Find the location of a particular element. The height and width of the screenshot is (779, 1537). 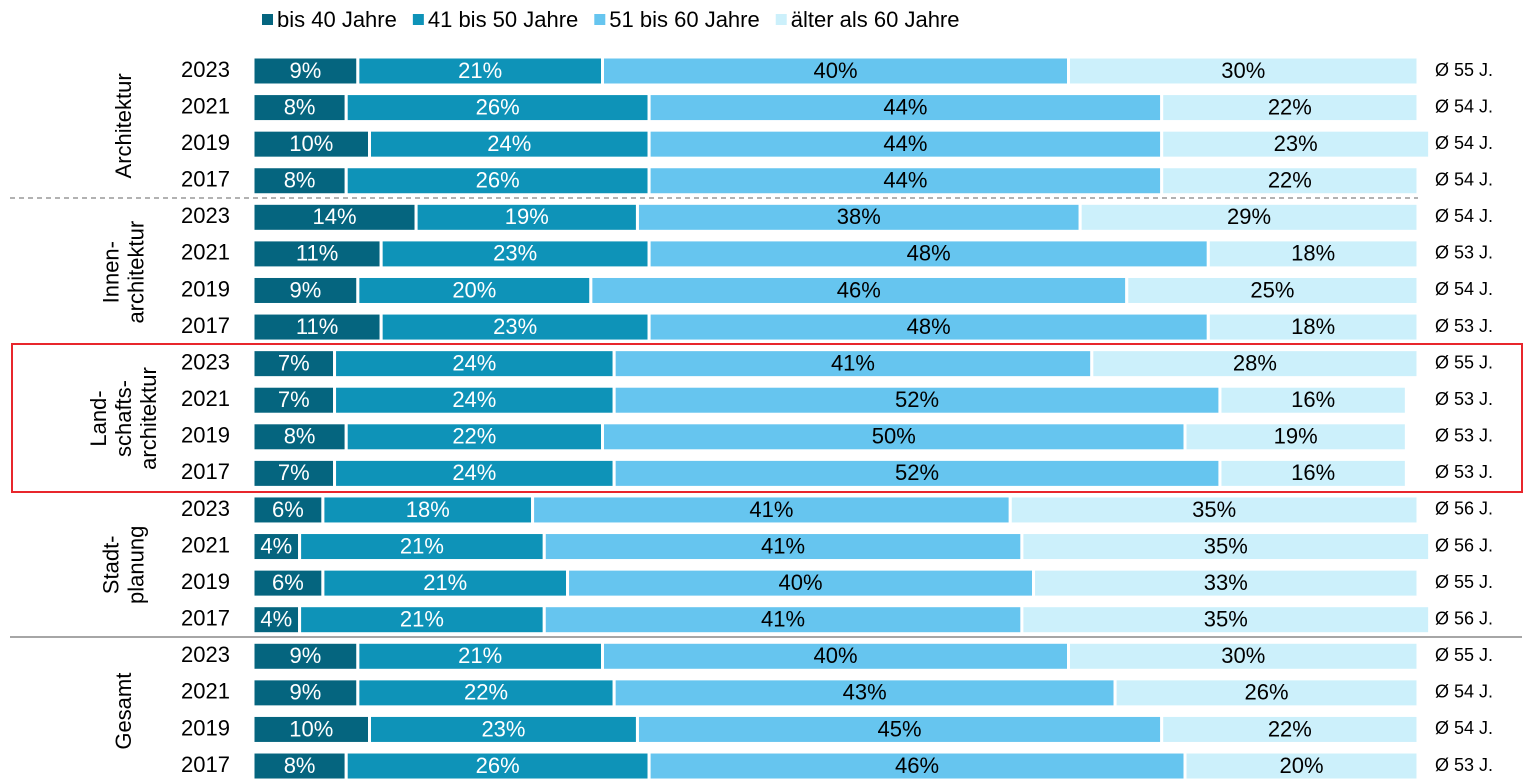

value-label: 22% is located at coordinates (474, 436).